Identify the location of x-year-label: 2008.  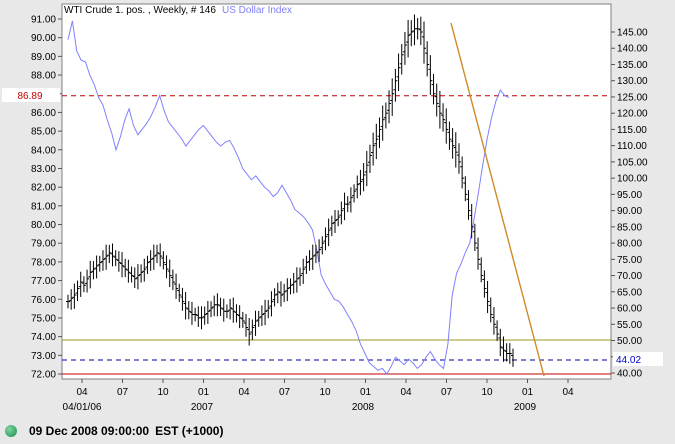
(363, 407).